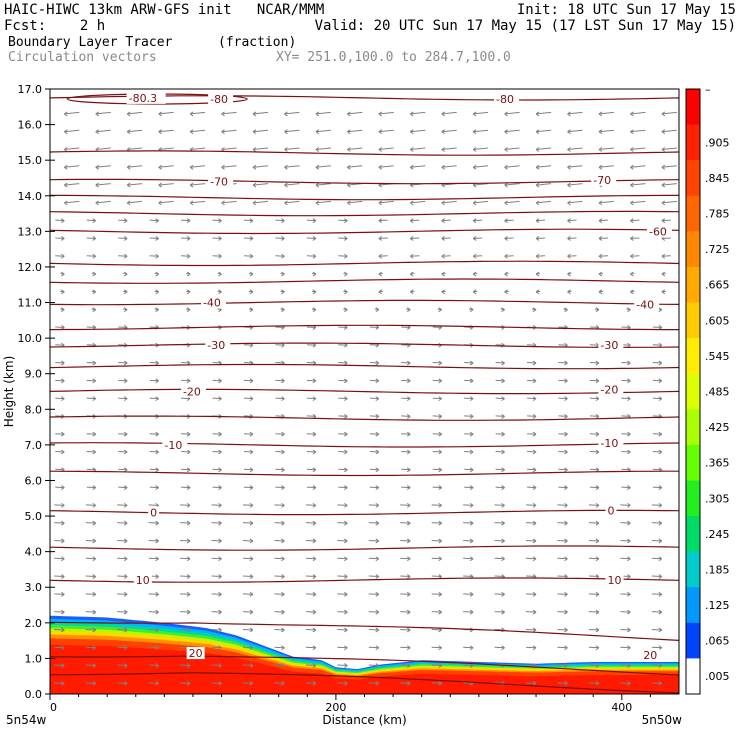  What do you see at coordinates (216, 345) in the screenshot?
I see `contour-label: -30` at bounding box center [216, 345].